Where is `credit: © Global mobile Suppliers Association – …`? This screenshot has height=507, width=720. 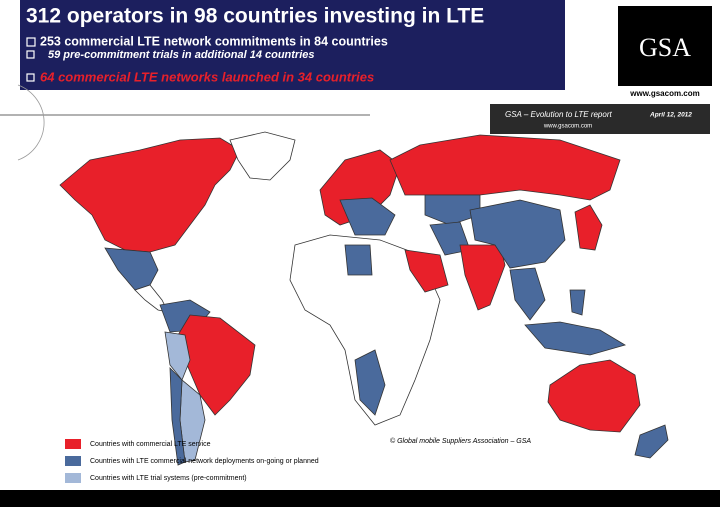 credit: © Global mobile Suppliers Association – … is located at coordinates (460, 441).